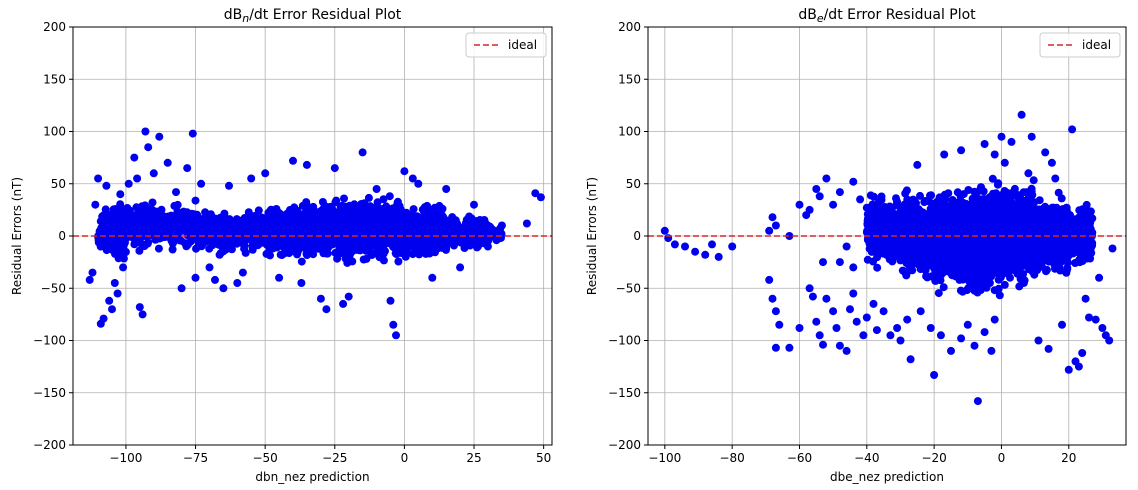 The height and width of the screenshot is (490, 1138). I want to click on x-tick-label: −50, so click(264, 458).